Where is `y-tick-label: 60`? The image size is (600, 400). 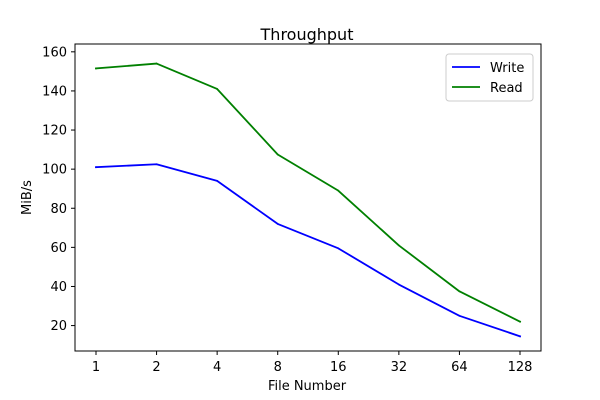
y-tick-label: 60 is located at coordinates (58, 248).